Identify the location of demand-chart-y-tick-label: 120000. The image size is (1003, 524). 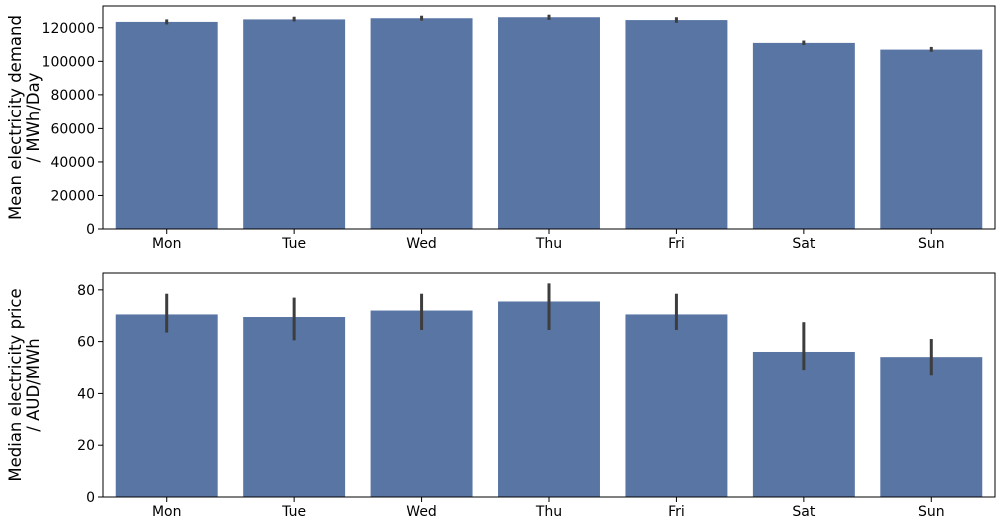
(68, 29).